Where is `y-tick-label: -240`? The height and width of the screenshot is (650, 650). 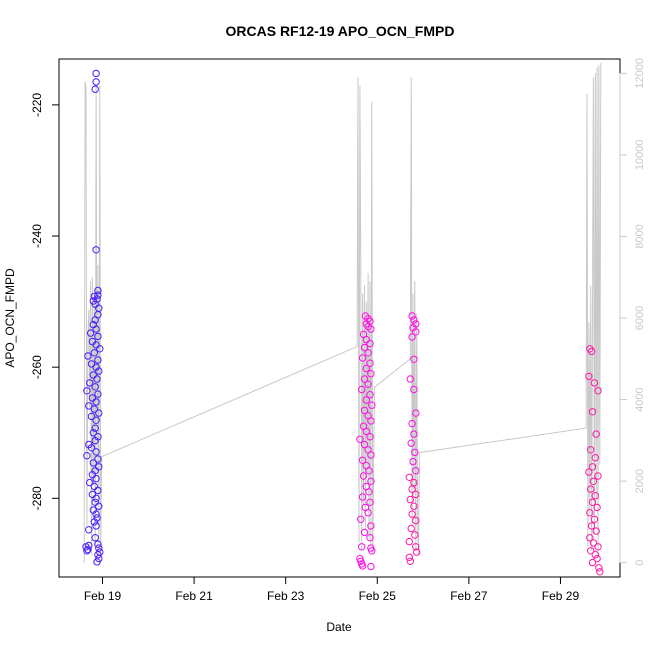
y-tick-label: -240 is located at coordinates (37, 236).